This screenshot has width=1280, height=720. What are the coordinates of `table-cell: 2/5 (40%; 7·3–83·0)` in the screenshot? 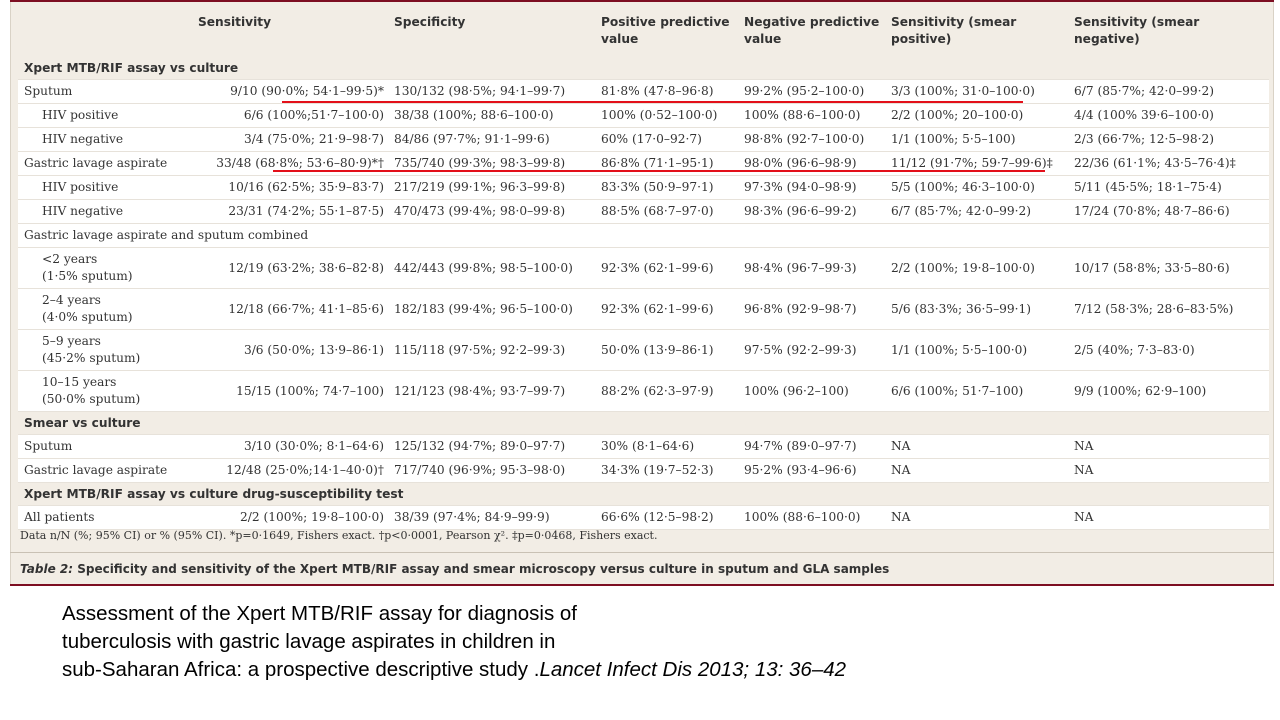 It's located at (1169, 350).